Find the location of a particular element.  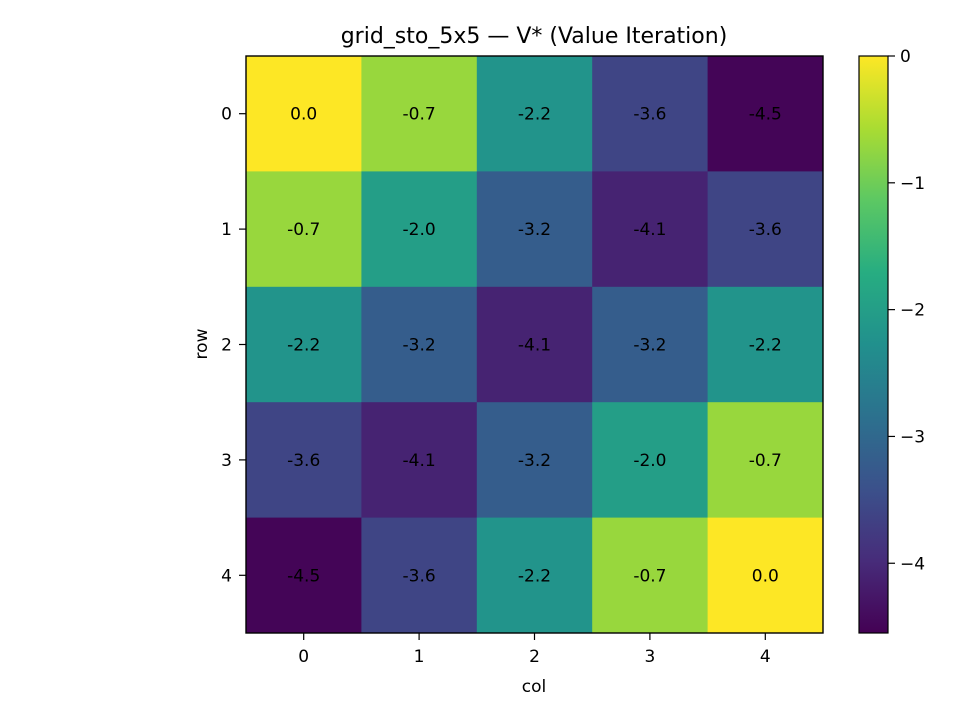

heatmap-cell-r3-c2 is located at coordinates (534, 460).